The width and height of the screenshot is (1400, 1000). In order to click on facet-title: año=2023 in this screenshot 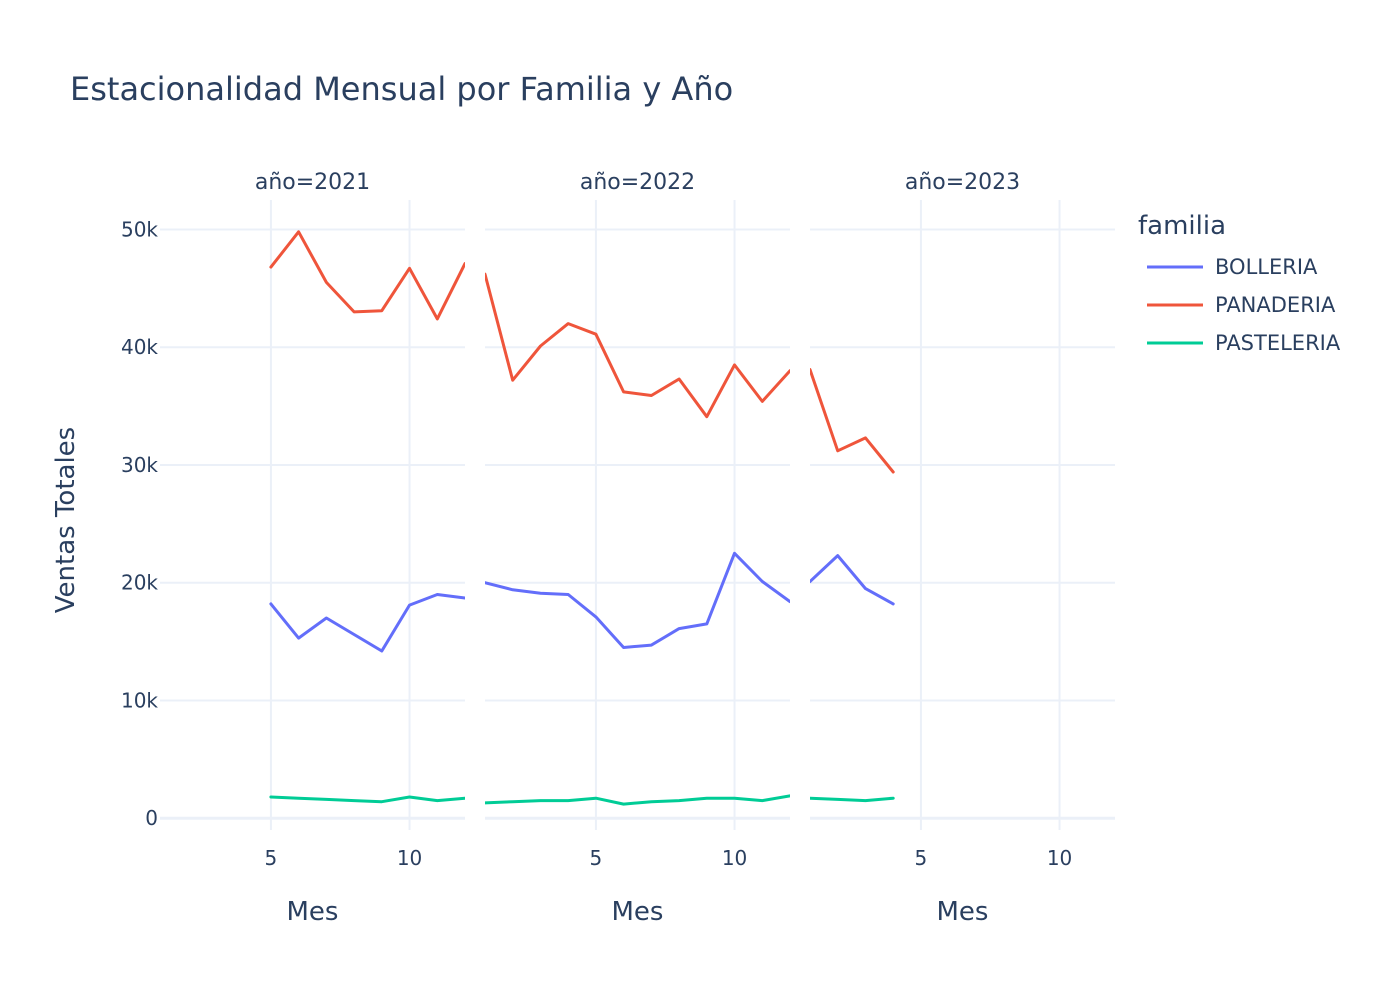, I will do `click(962, 182)`.